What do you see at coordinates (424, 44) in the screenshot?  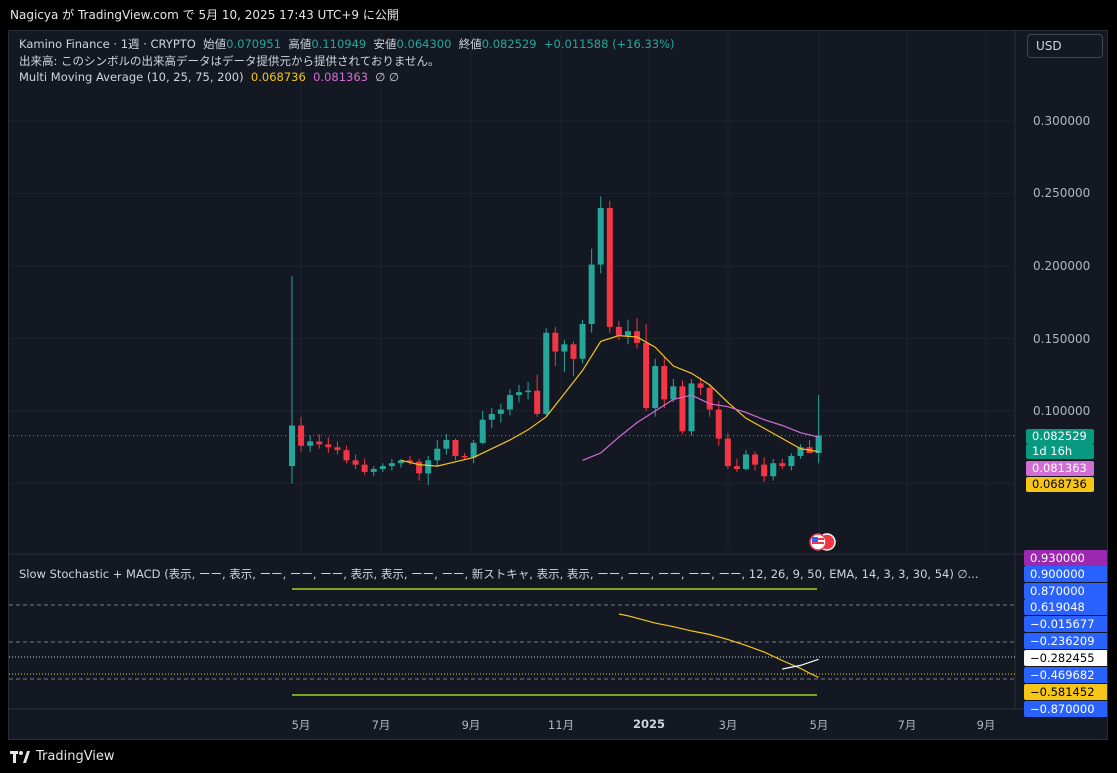 I see `low-value: 0.064300` at bounding box center [424, 44].